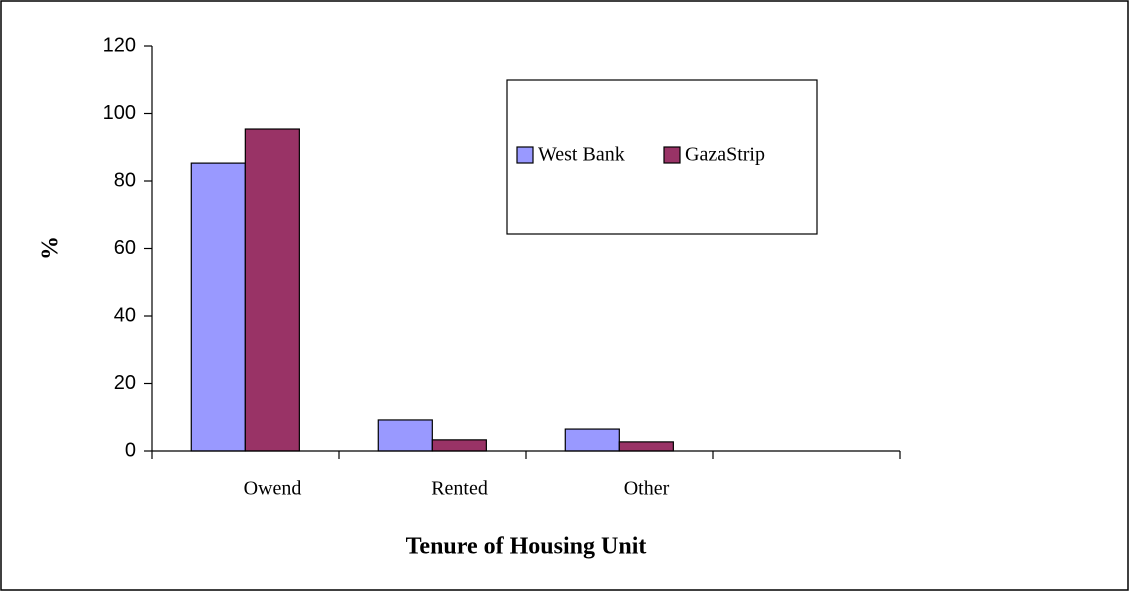 The height and width of the screenshot is (592, 1130). What do you see at coordinates (119, 113) in the screenshot?
I see `y-tick-label: 100` at bounding box center [119, 113].